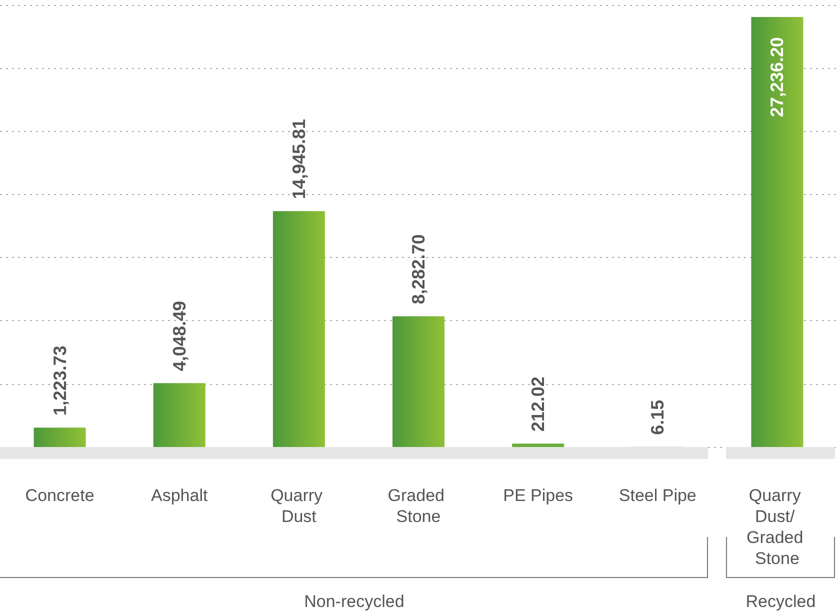 Image resolution: width=837 pixels, height=616 pixels. I want to click on x-tick-label: Quarry Dust/ Graded Stone, so click(777, 527).